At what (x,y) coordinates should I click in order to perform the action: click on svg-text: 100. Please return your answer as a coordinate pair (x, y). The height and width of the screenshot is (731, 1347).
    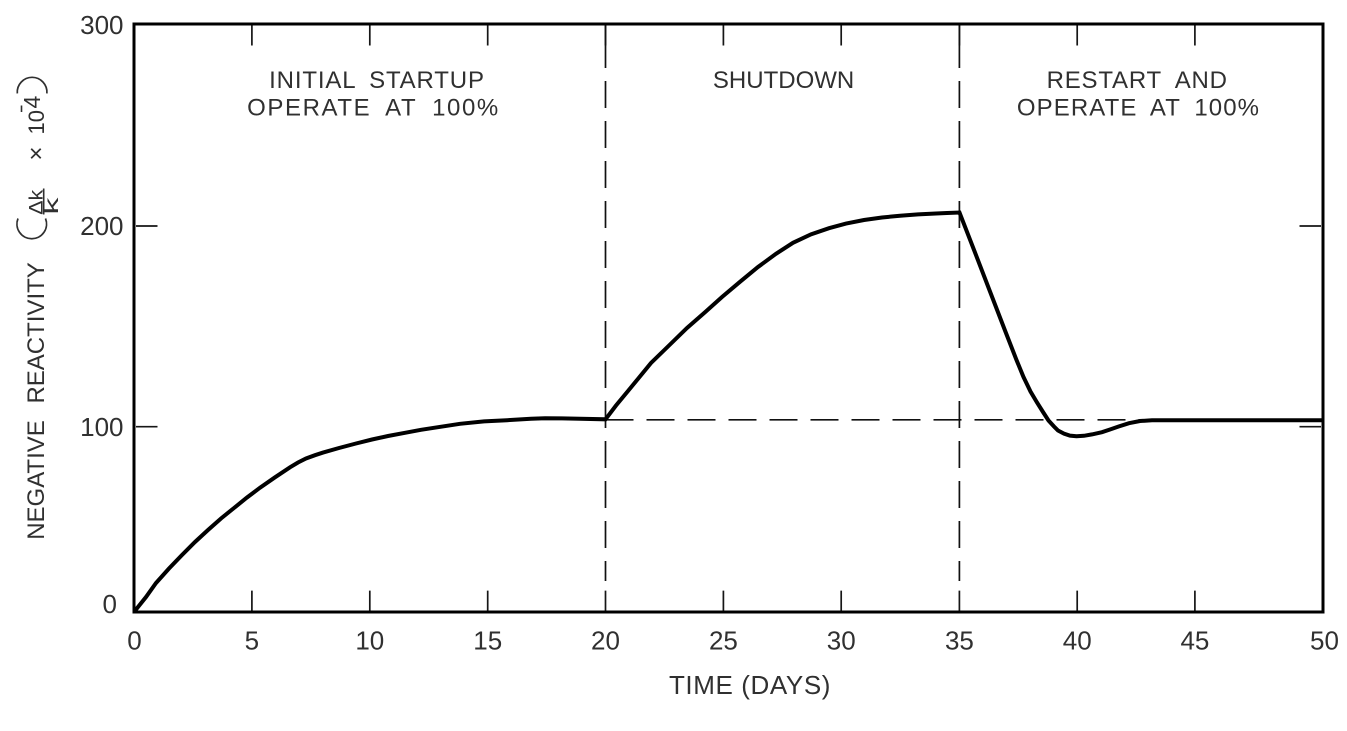
    Looking at the image, I should click on (101, 427).